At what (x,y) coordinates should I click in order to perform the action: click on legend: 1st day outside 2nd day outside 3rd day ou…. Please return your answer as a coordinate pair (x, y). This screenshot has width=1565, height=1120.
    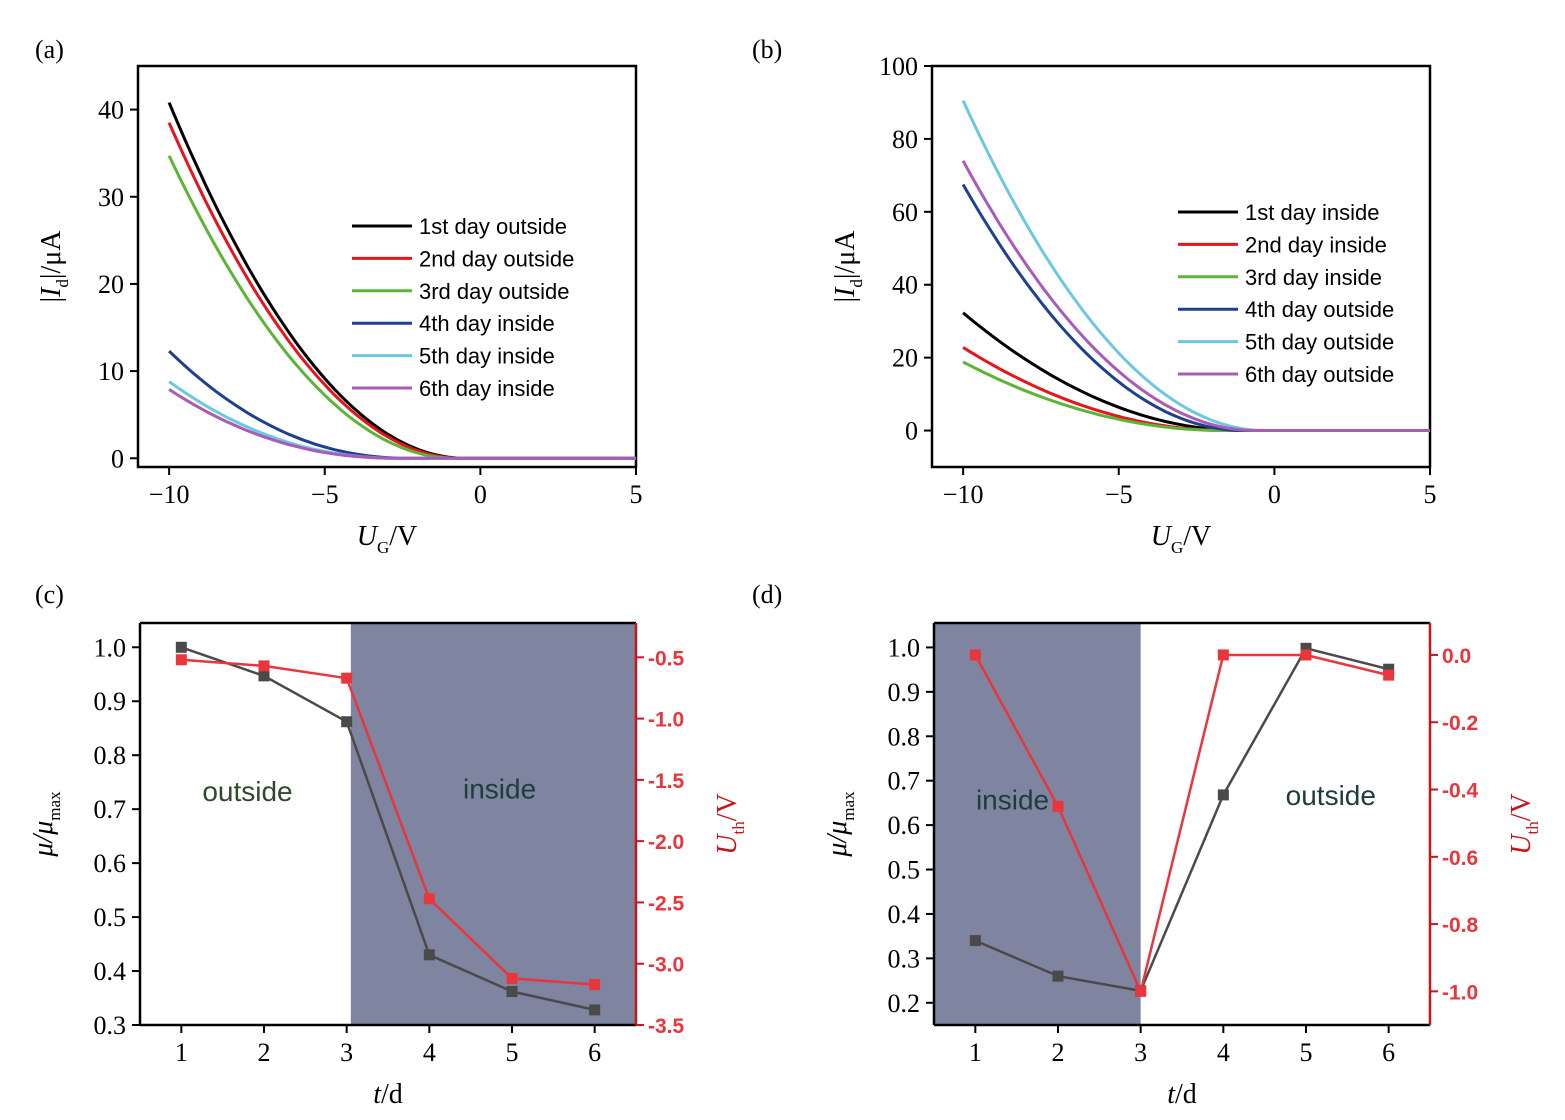
    Looking at the image, I should click on (463, 307).